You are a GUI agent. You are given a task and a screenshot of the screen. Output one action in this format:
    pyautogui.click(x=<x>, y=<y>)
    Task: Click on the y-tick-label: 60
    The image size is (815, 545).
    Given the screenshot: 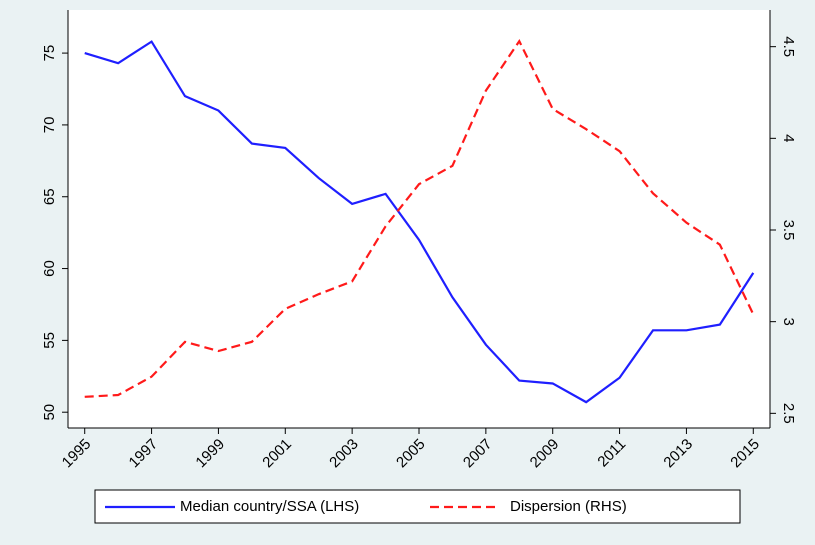 What is the action you would take?
    pyautogui.click(x=49, y=268)
    